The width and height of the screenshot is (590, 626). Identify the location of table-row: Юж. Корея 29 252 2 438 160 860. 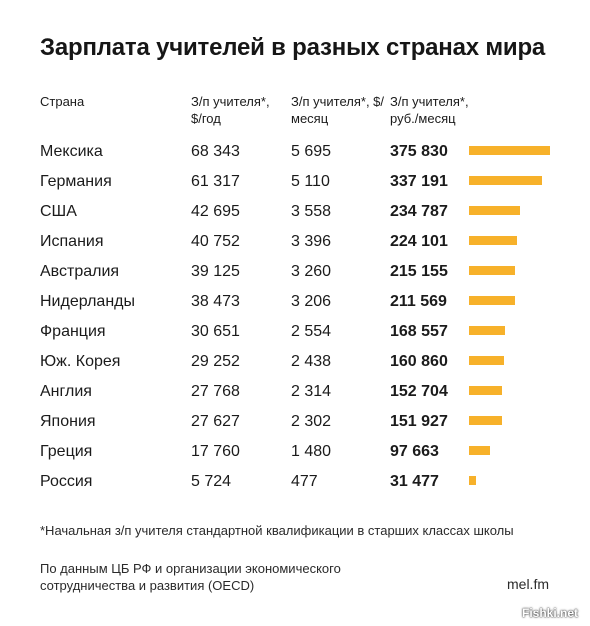
(295, 362).